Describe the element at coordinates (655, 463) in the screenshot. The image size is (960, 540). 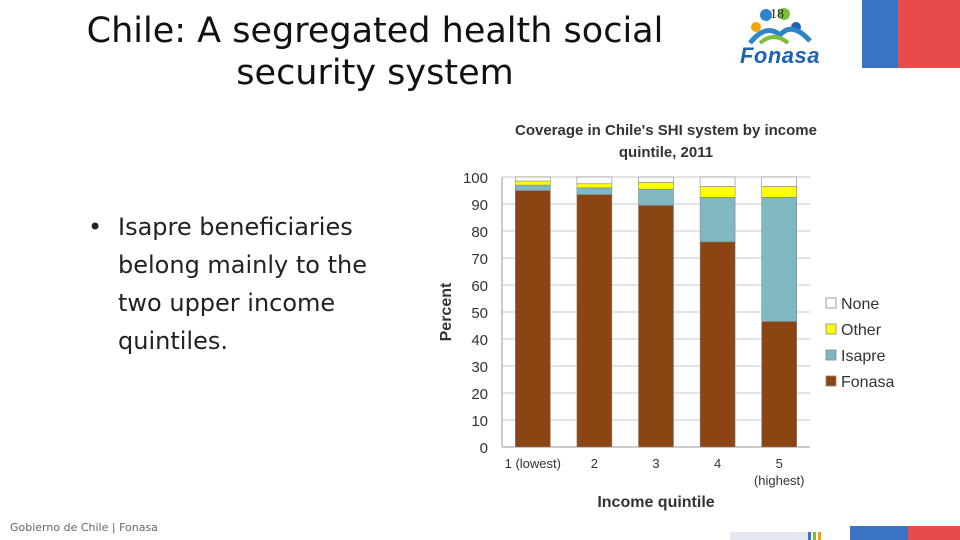
I see `x-tick-label: 3` at that location.